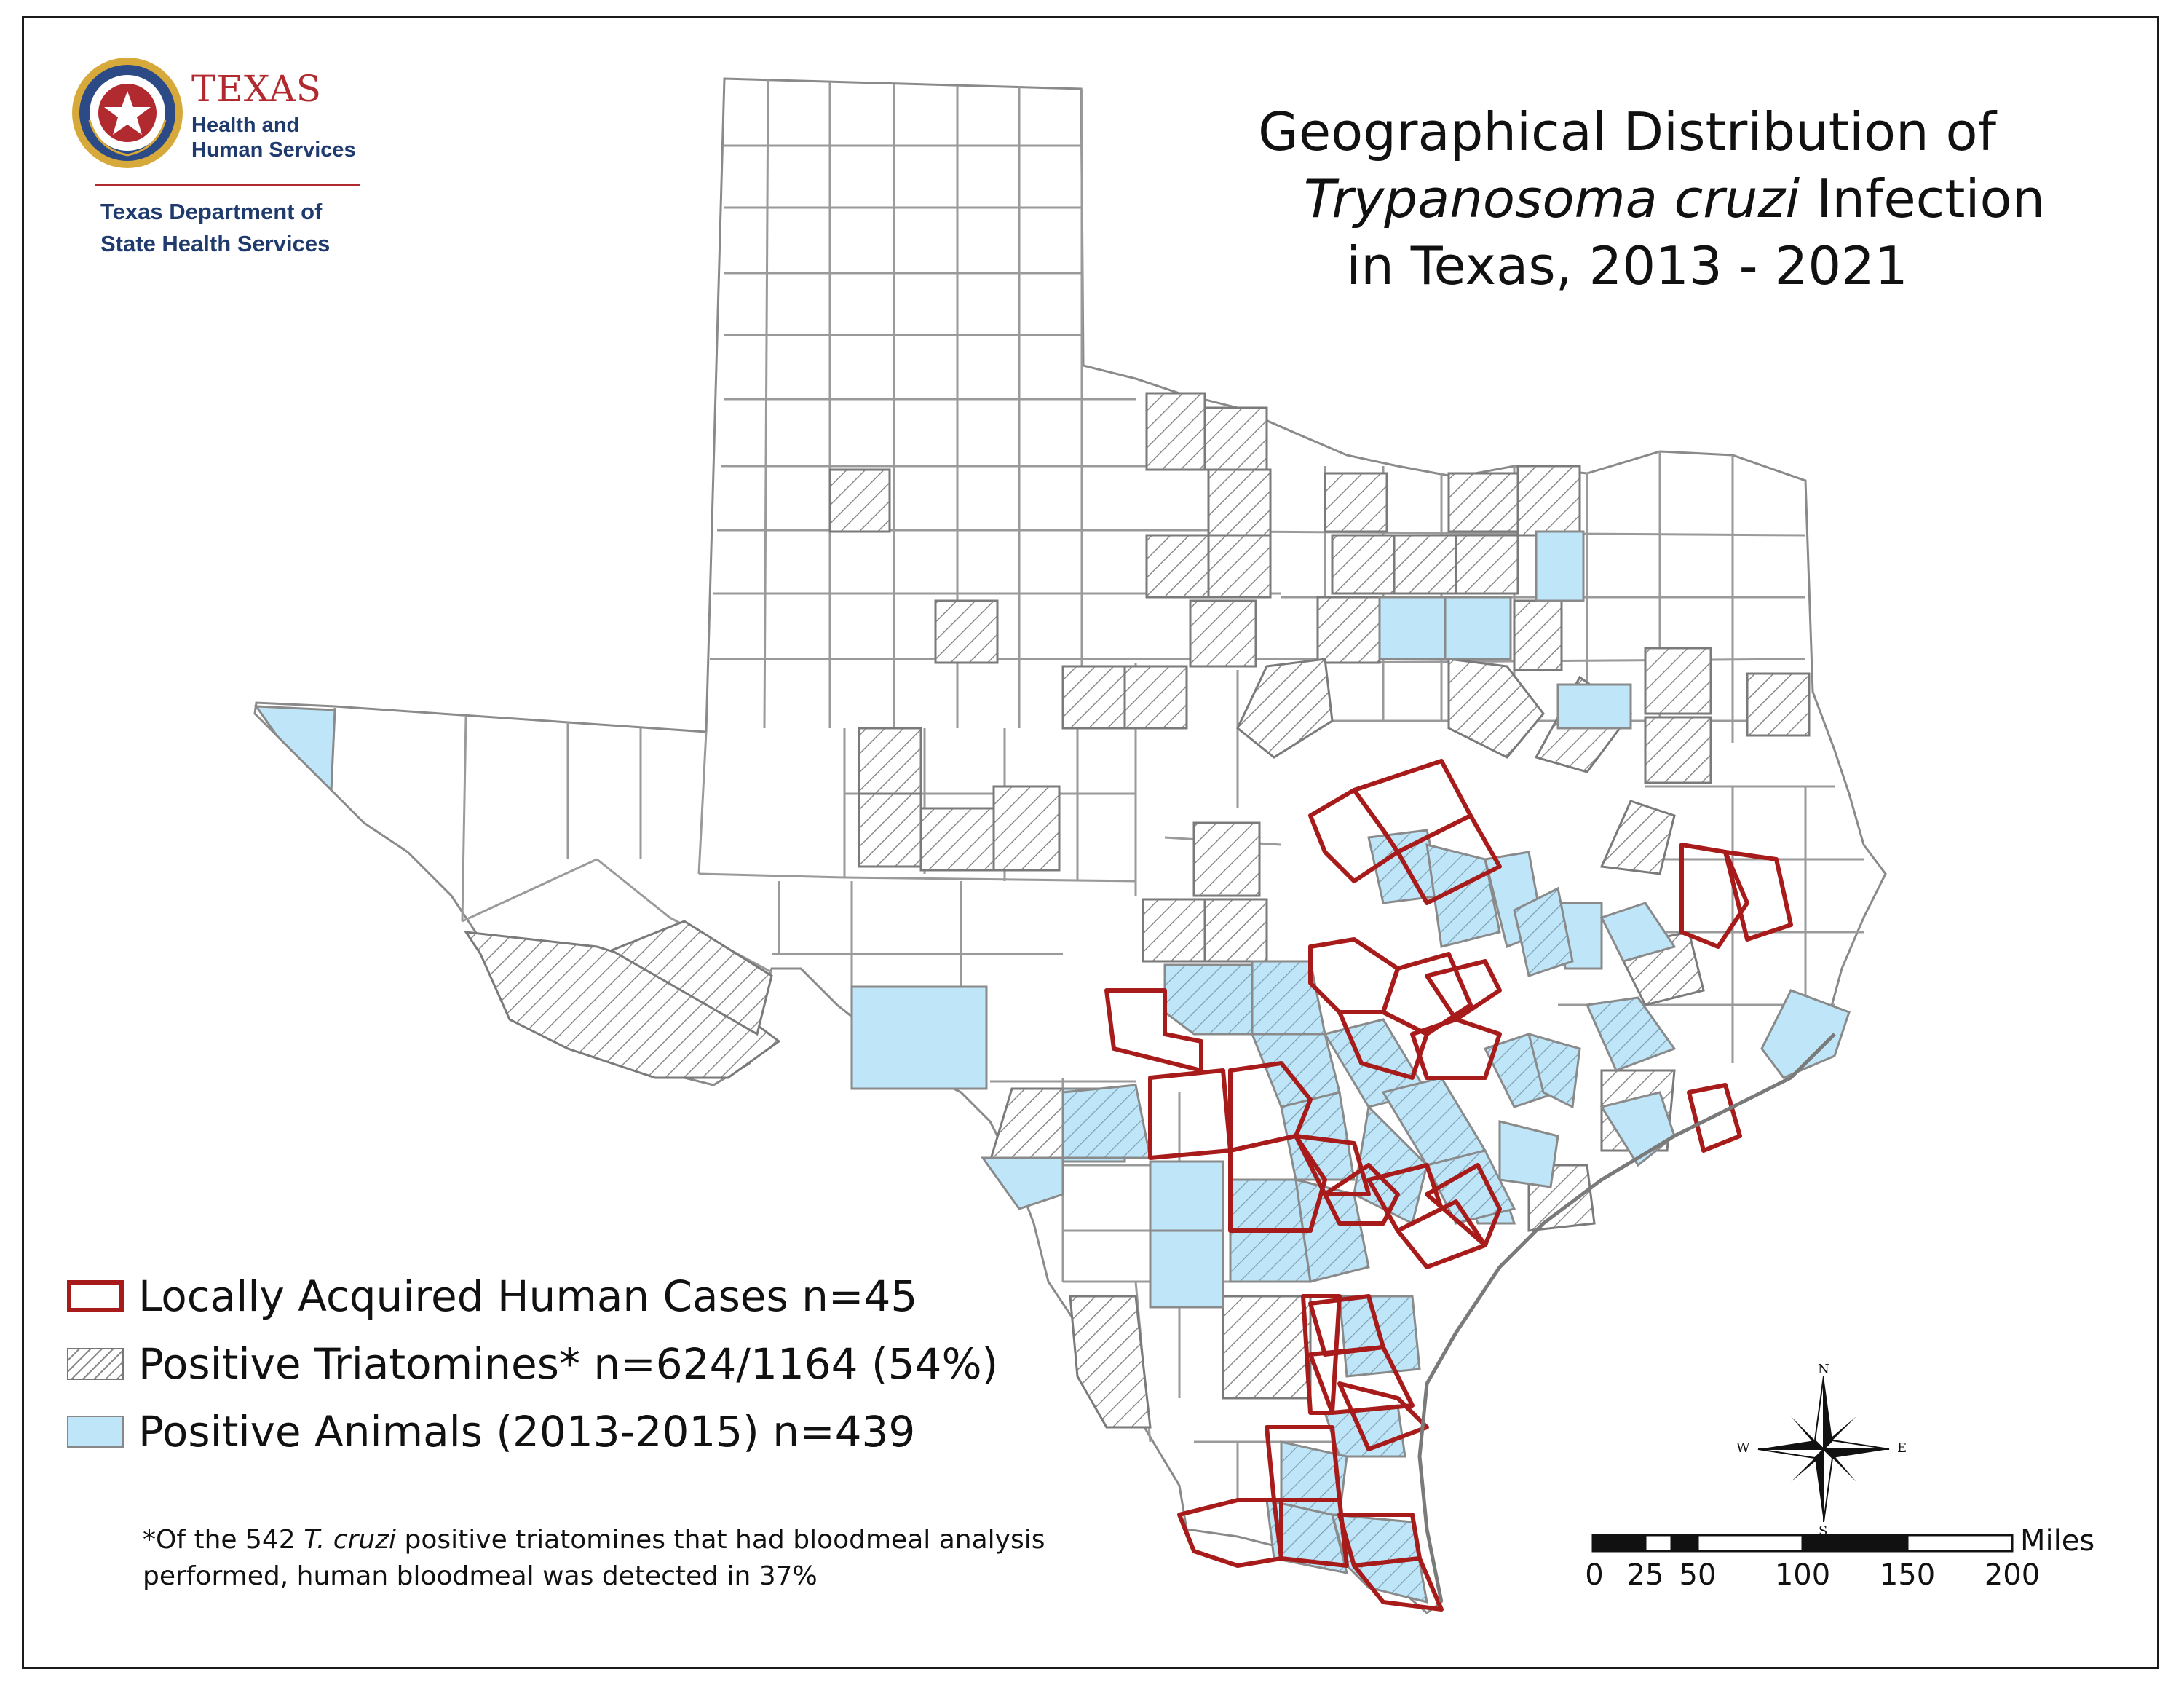  What do you see at coordinates (1907, 1575) in the screenshot?
I see `scale-tick-150: 150` at bounding box center [1907, 1575].